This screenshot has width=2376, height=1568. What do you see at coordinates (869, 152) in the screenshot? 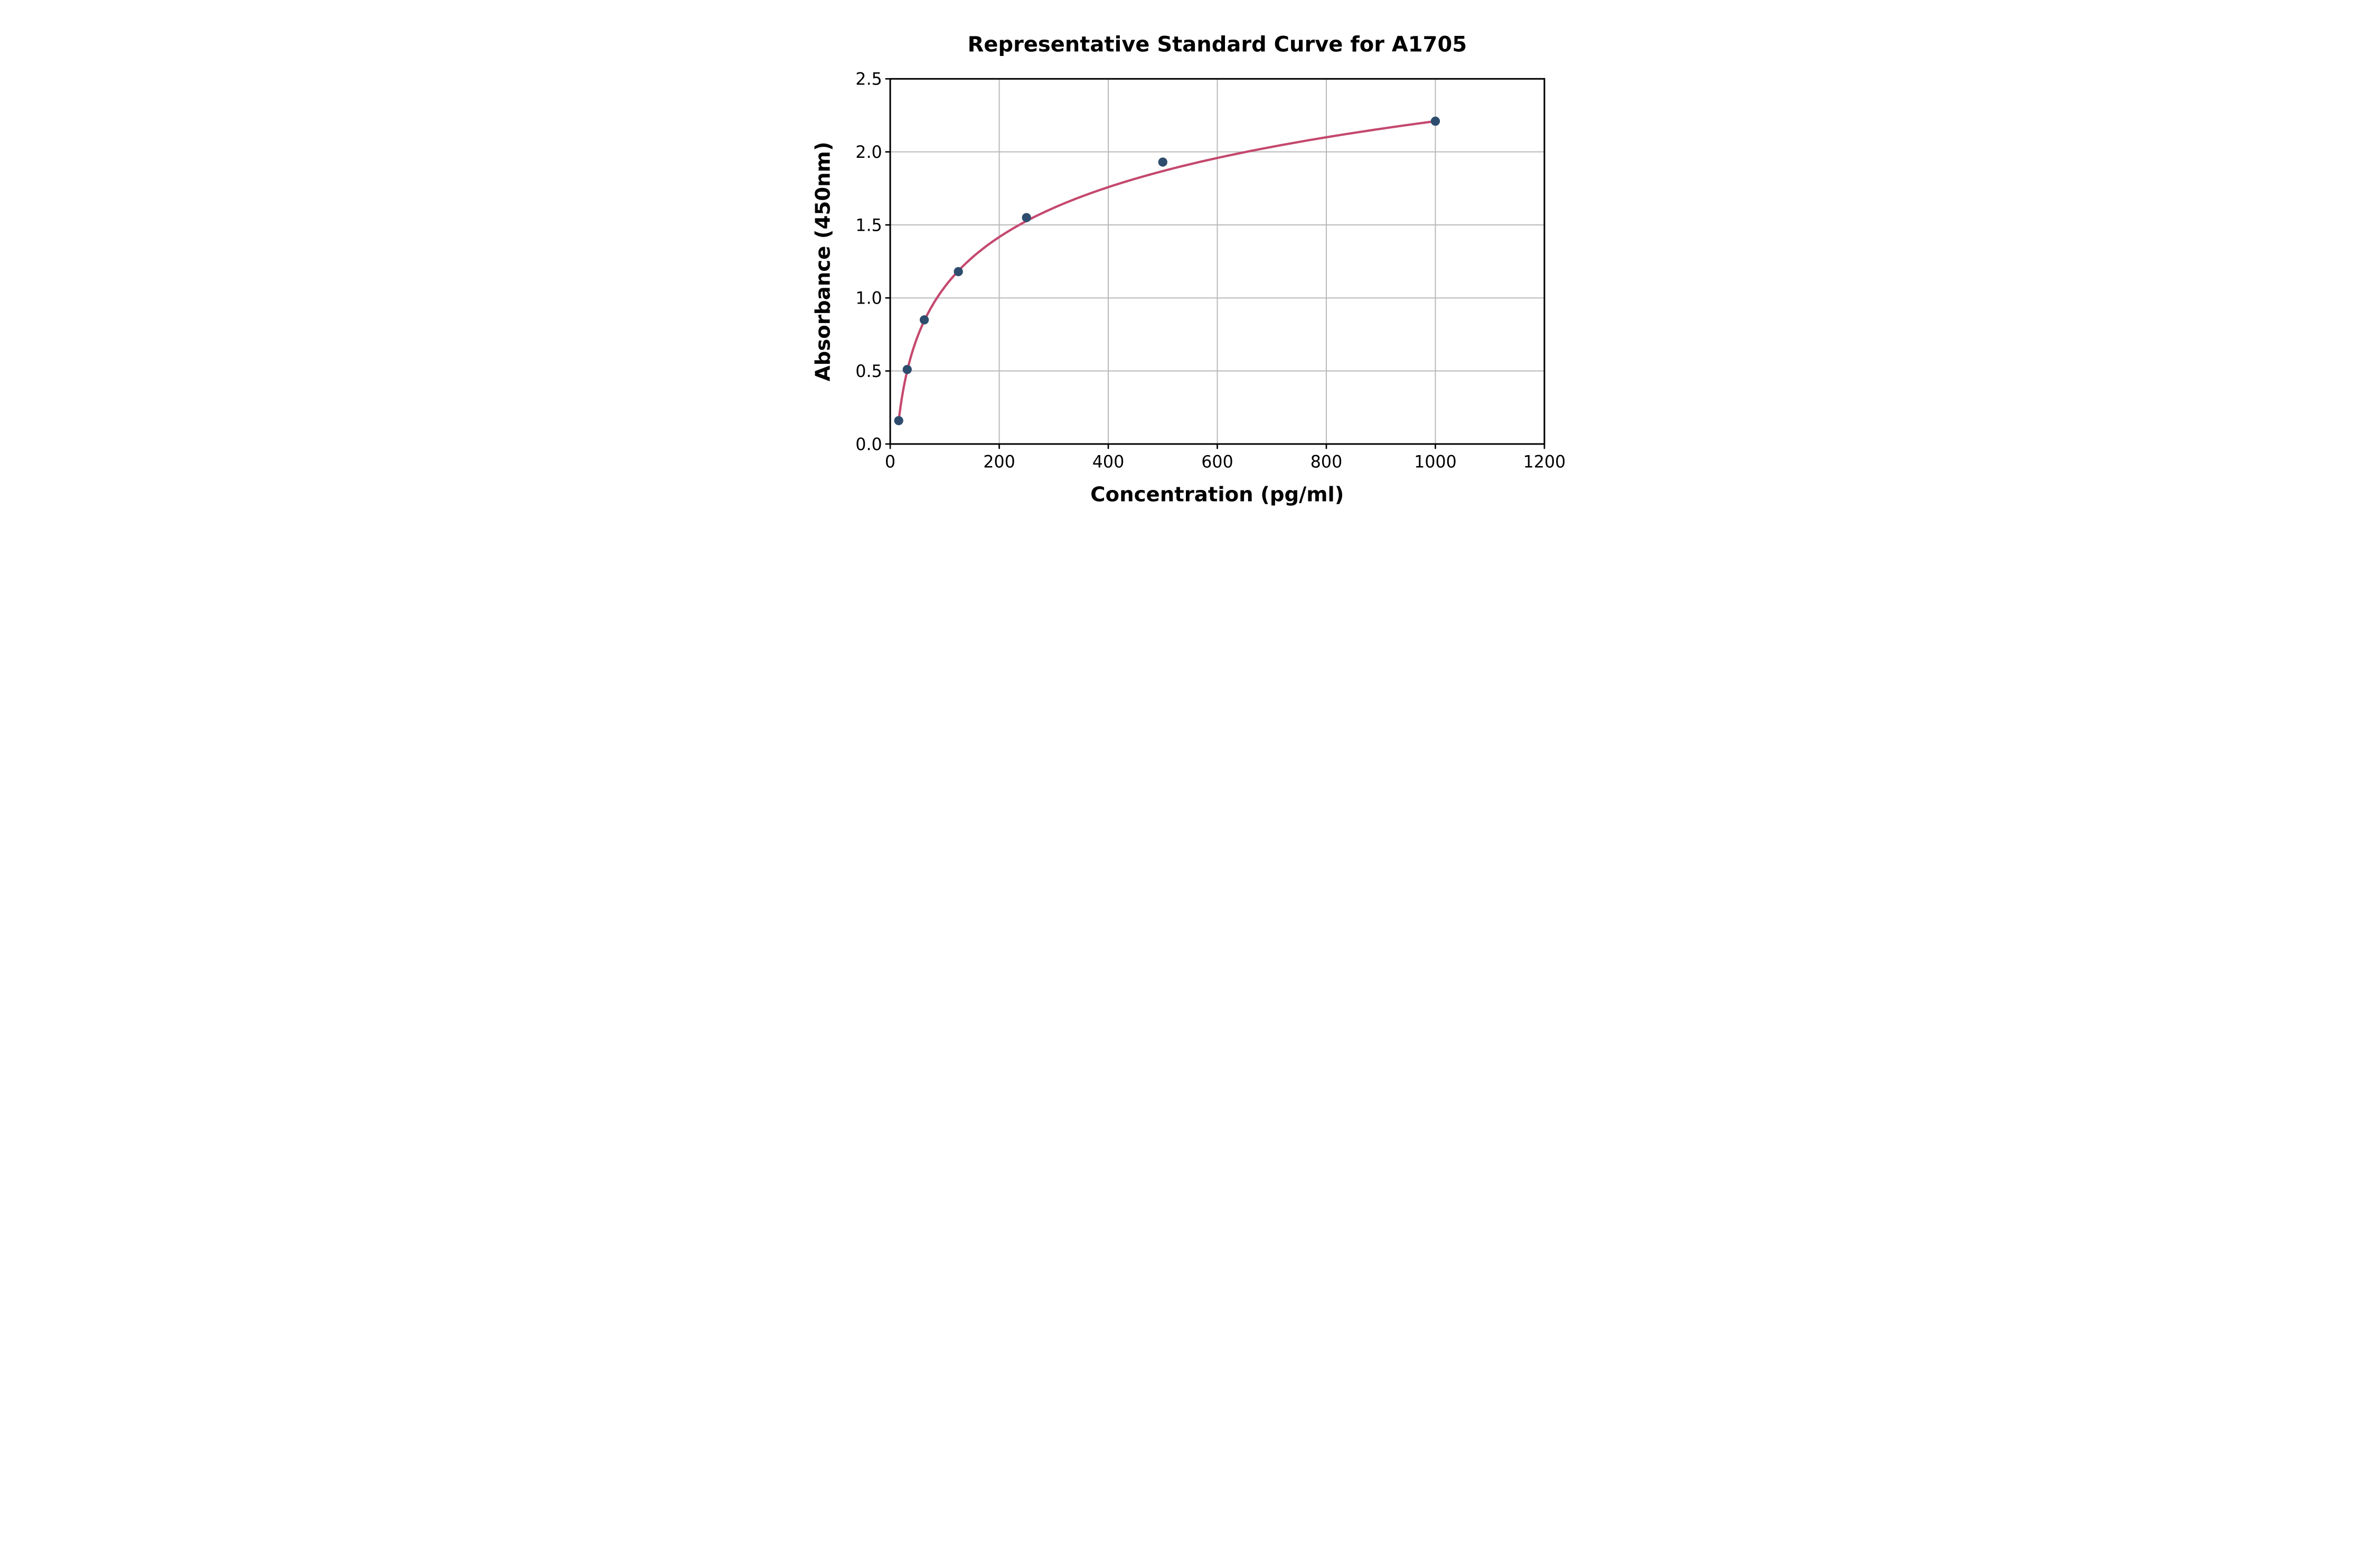
I see `y-tick-label: 2.0` at bounding box center [869, 152].